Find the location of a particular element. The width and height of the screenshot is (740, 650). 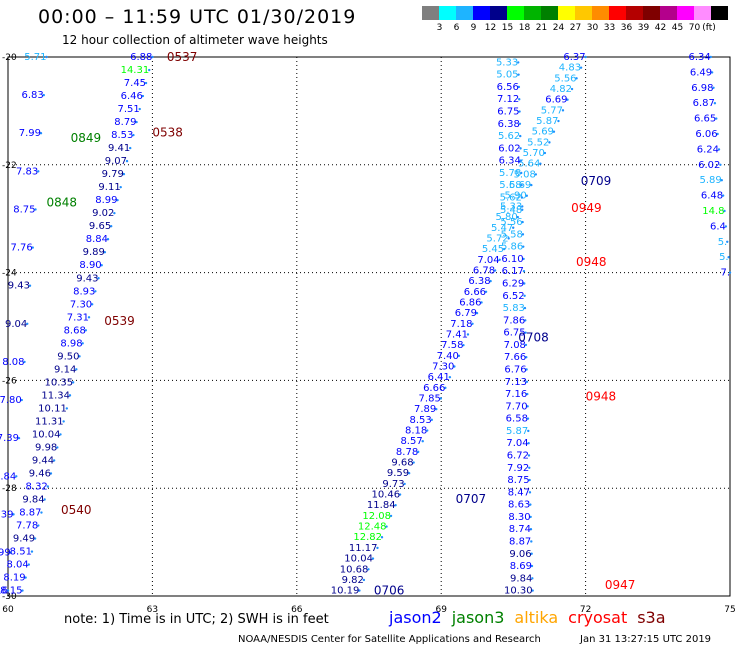

wave-height-label: 11.34 is located at coordinates (55, 395).